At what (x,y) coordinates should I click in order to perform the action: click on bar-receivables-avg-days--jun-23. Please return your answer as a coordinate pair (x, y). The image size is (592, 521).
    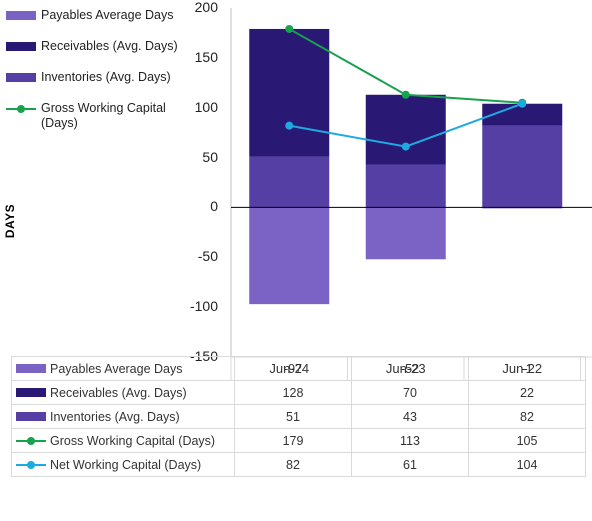
    Looking at the image, I should click on (405, 129).